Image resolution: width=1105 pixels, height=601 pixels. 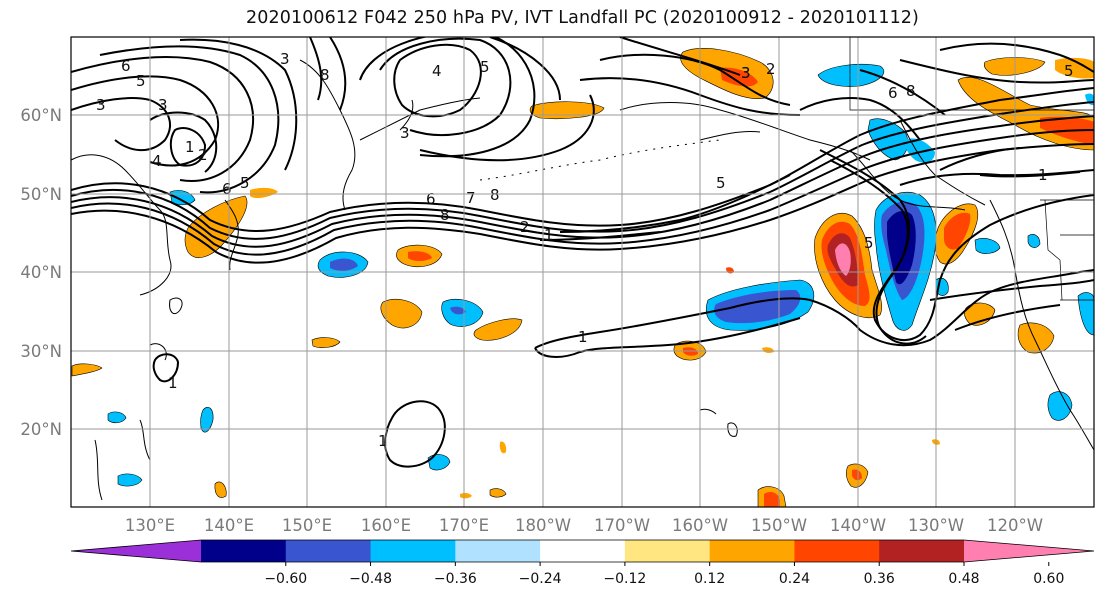 What do you see at coordinates (709, 579) in the screenshot?
I see `colorbar-tick-label: 0.12` at bounding box center [709, 579].